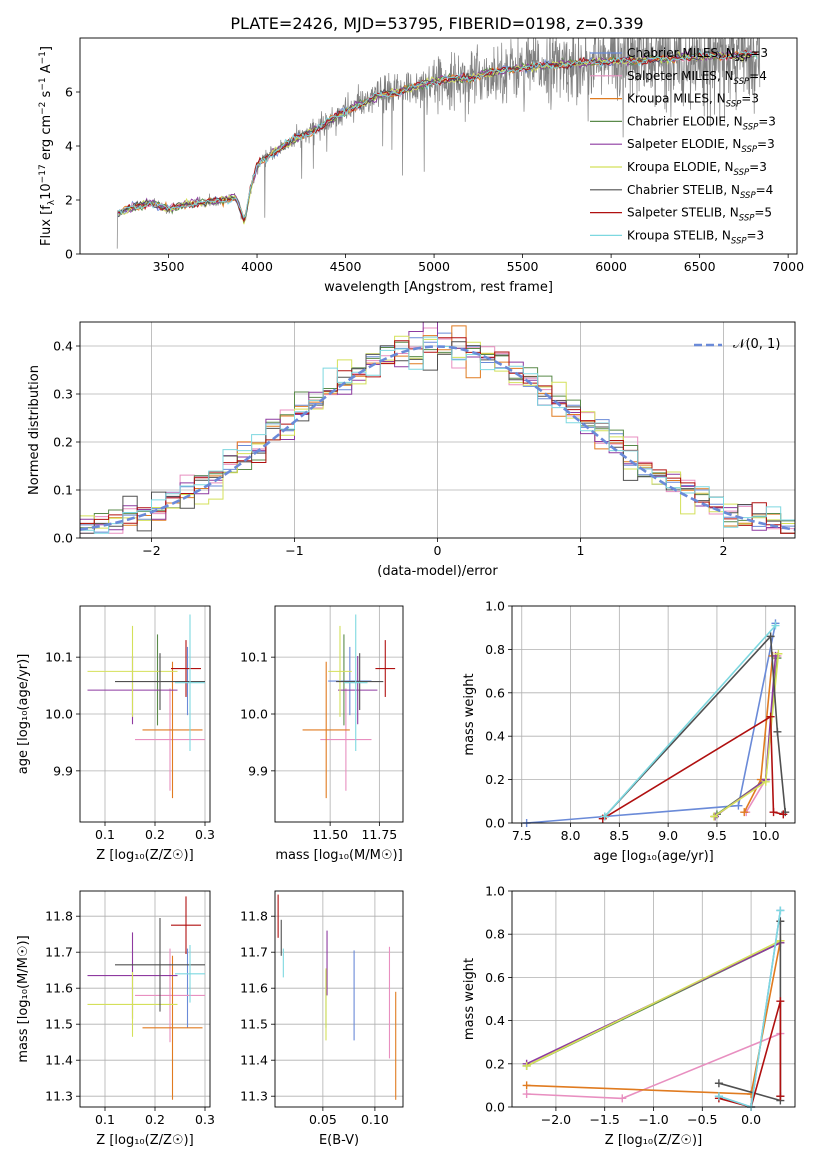 This screenshot has width=819, height=1170. What do you see at coordinates (330, 834) in the screenshot?
I see `x-tick-label: 11.50` at bounding box center [330, 834].